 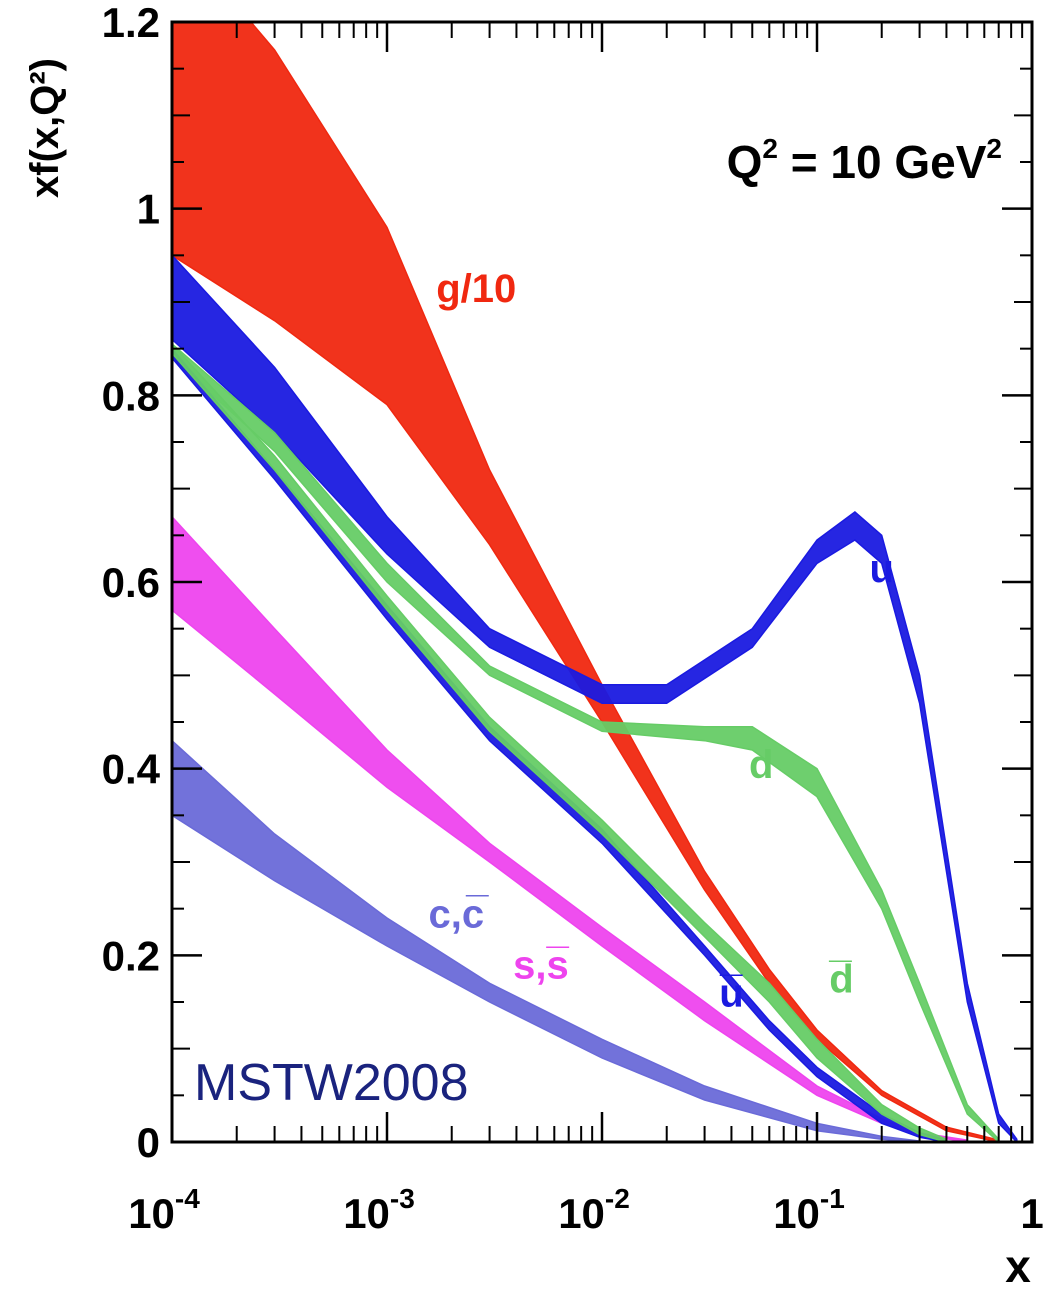 I want to click on y-tick-label: 0.6, so click(x=131, y=582).